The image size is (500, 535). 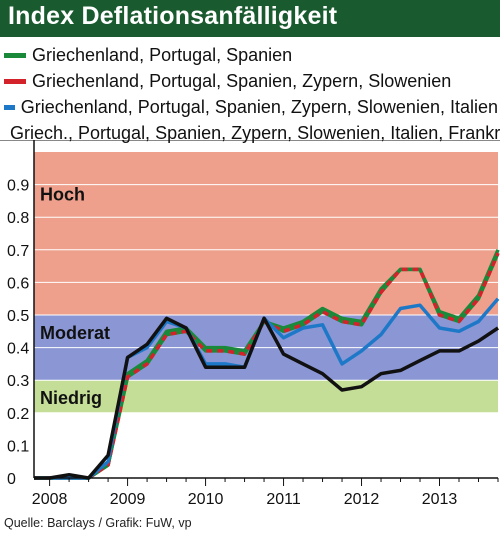 What do you see at coordinates (173, 16) in the screenshot?
I see `chart-title: Index Deflationsanfälligkeit` at bounding box center [173, 16].